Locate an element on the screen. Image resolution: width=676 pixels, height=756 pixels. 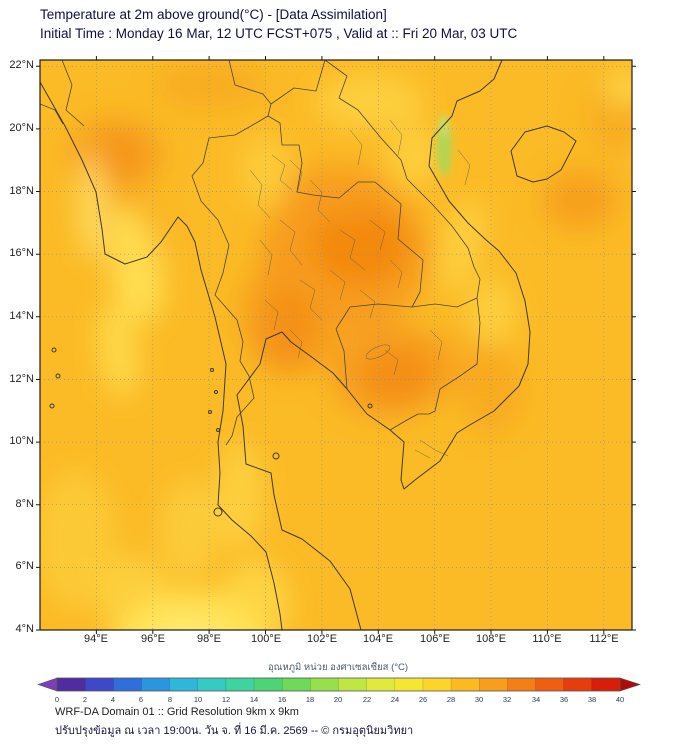
lon-label: 108°E is located at coordinates (491, 639).